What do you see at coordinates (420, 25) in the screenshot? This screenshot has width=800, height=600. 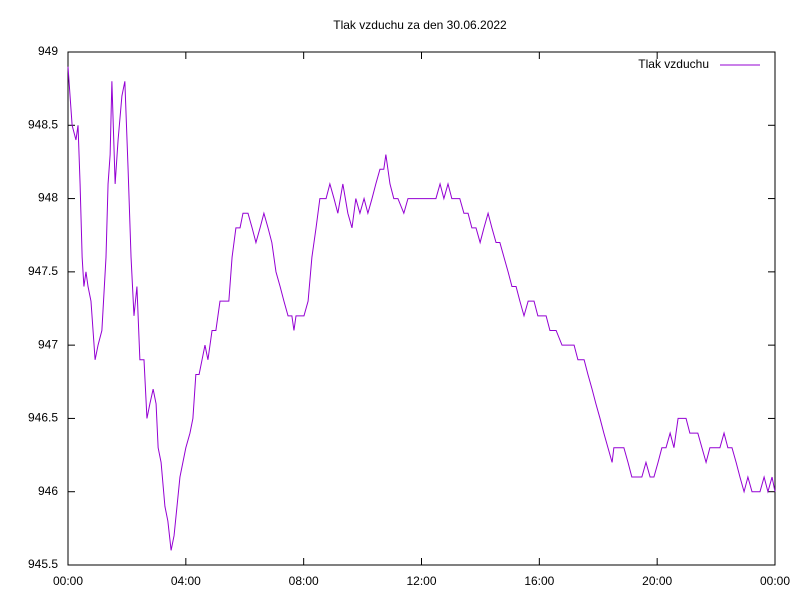 I see `chart-title: Tlak vzduchu za den 30.06.2022` at bounding box center [420, 25].